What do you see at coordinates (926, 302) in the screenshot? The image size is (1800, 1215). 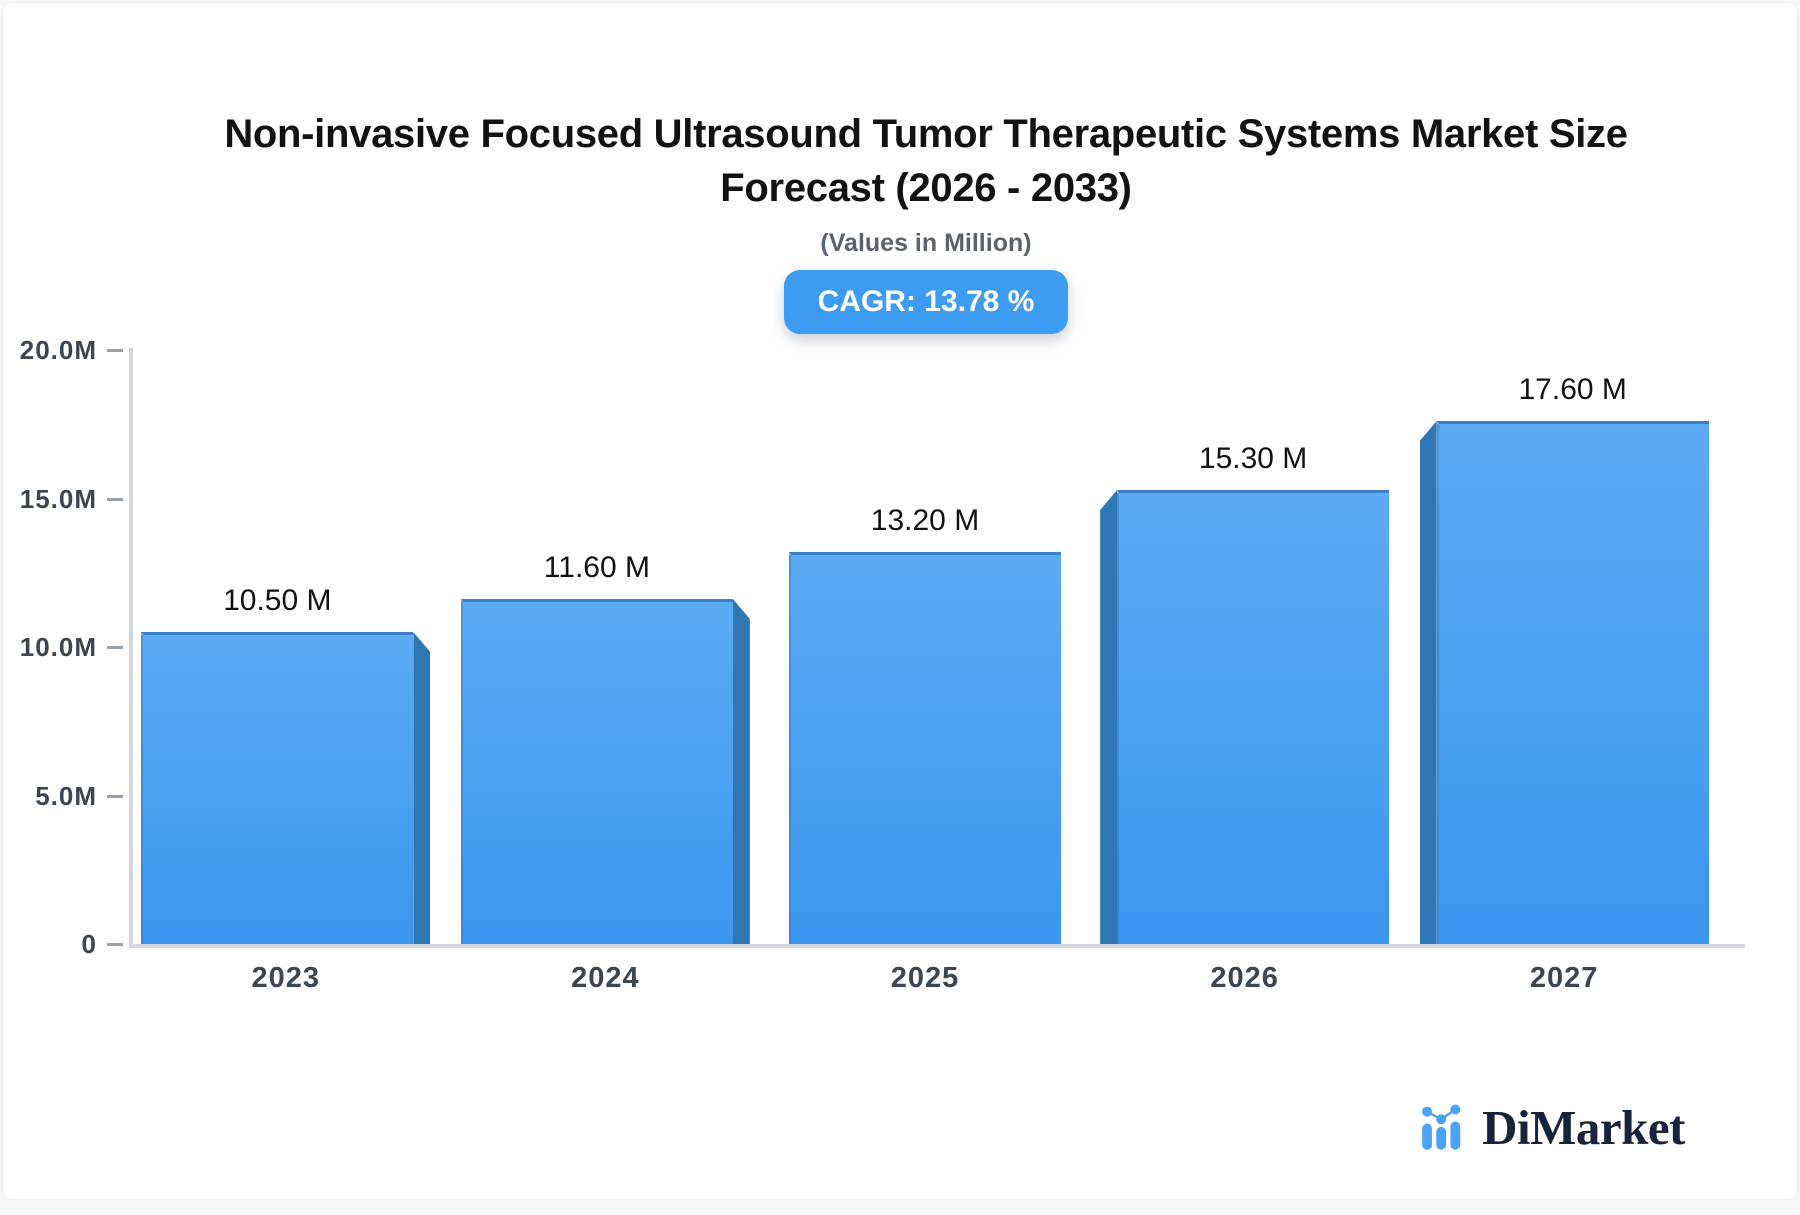 I see `cagr-badge: CAGR: 13.78 %` at bounding box center [926, 302].